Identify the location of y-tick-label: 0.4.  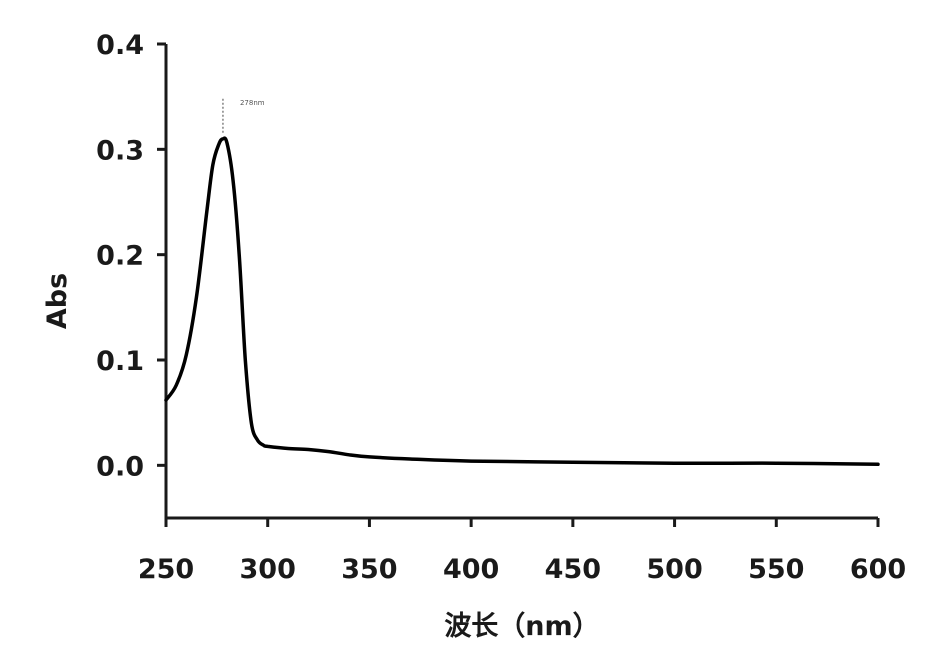
(120, 45).